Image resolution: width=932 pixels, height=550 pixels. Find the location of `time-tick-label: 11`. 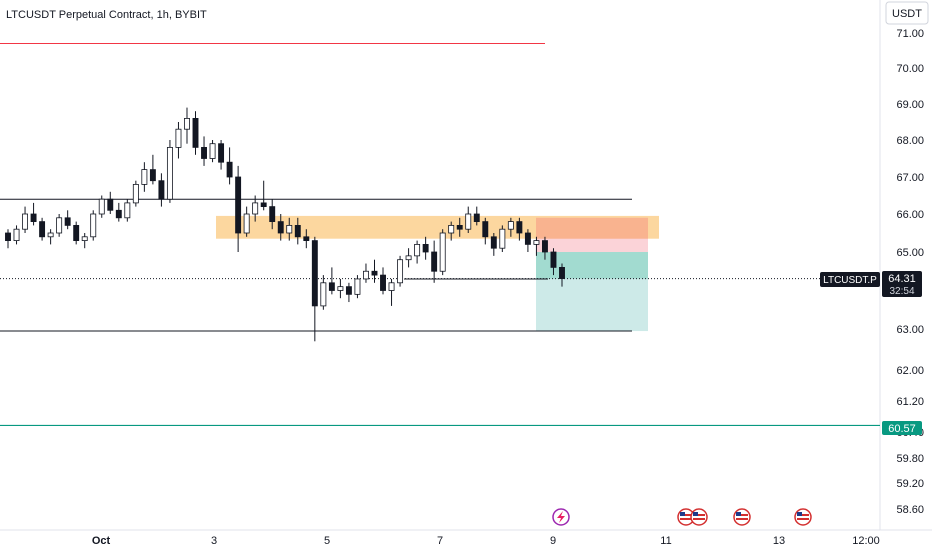

time-tick-label: 11 is located at coordinates (665, 541).